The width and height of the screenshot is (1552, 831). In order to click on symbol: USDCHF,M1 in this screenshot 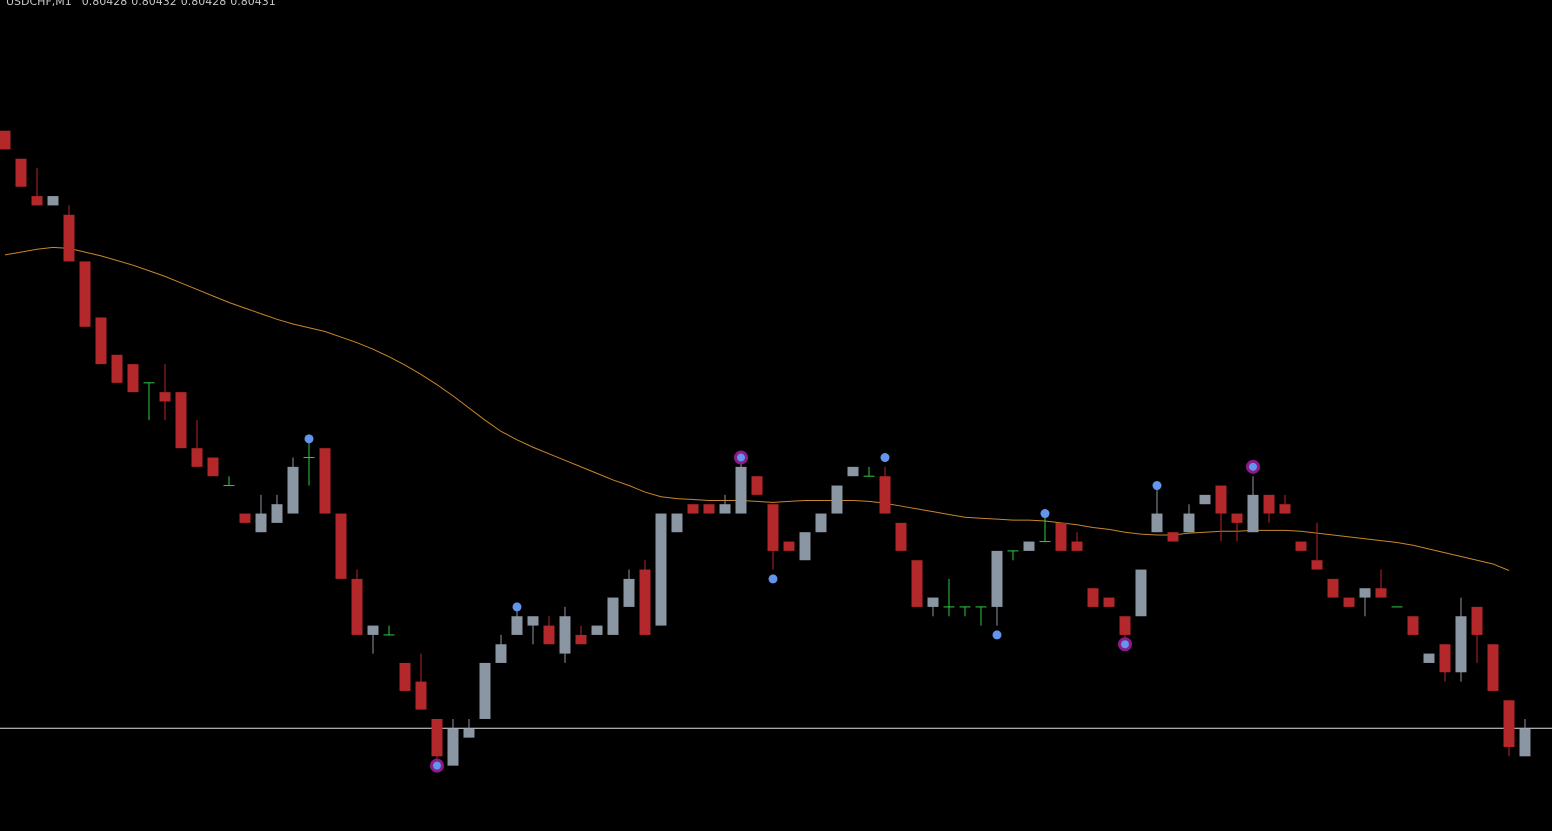, I will do `click(39, 4)`.